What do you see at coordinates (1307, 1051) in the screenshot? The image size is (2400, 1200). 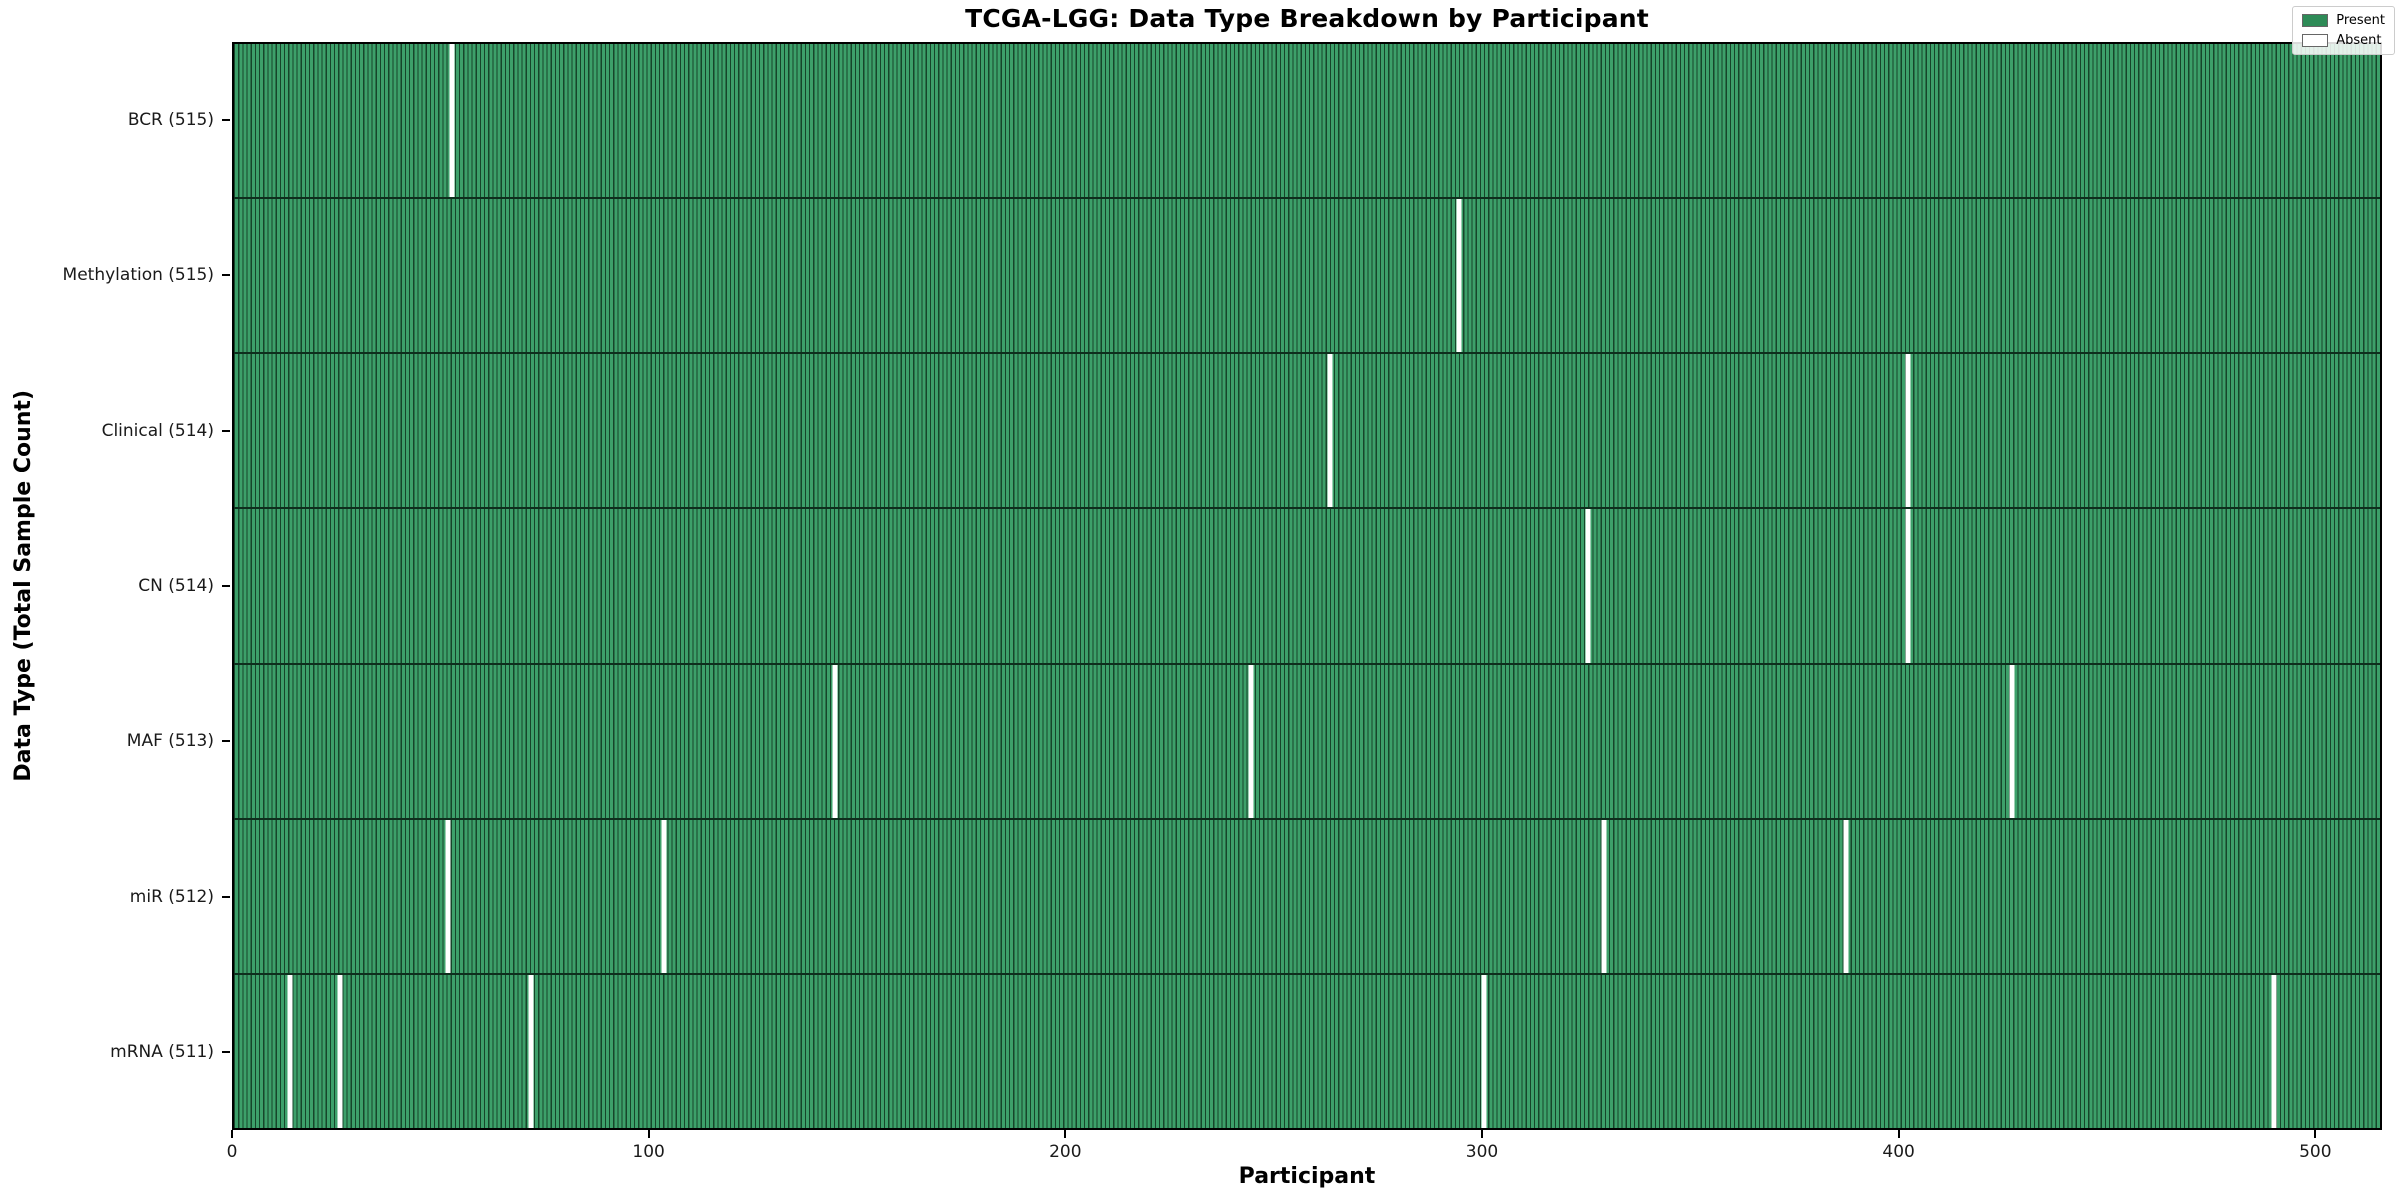 I see `row-mrna` at bounding box center [1307, 1051].